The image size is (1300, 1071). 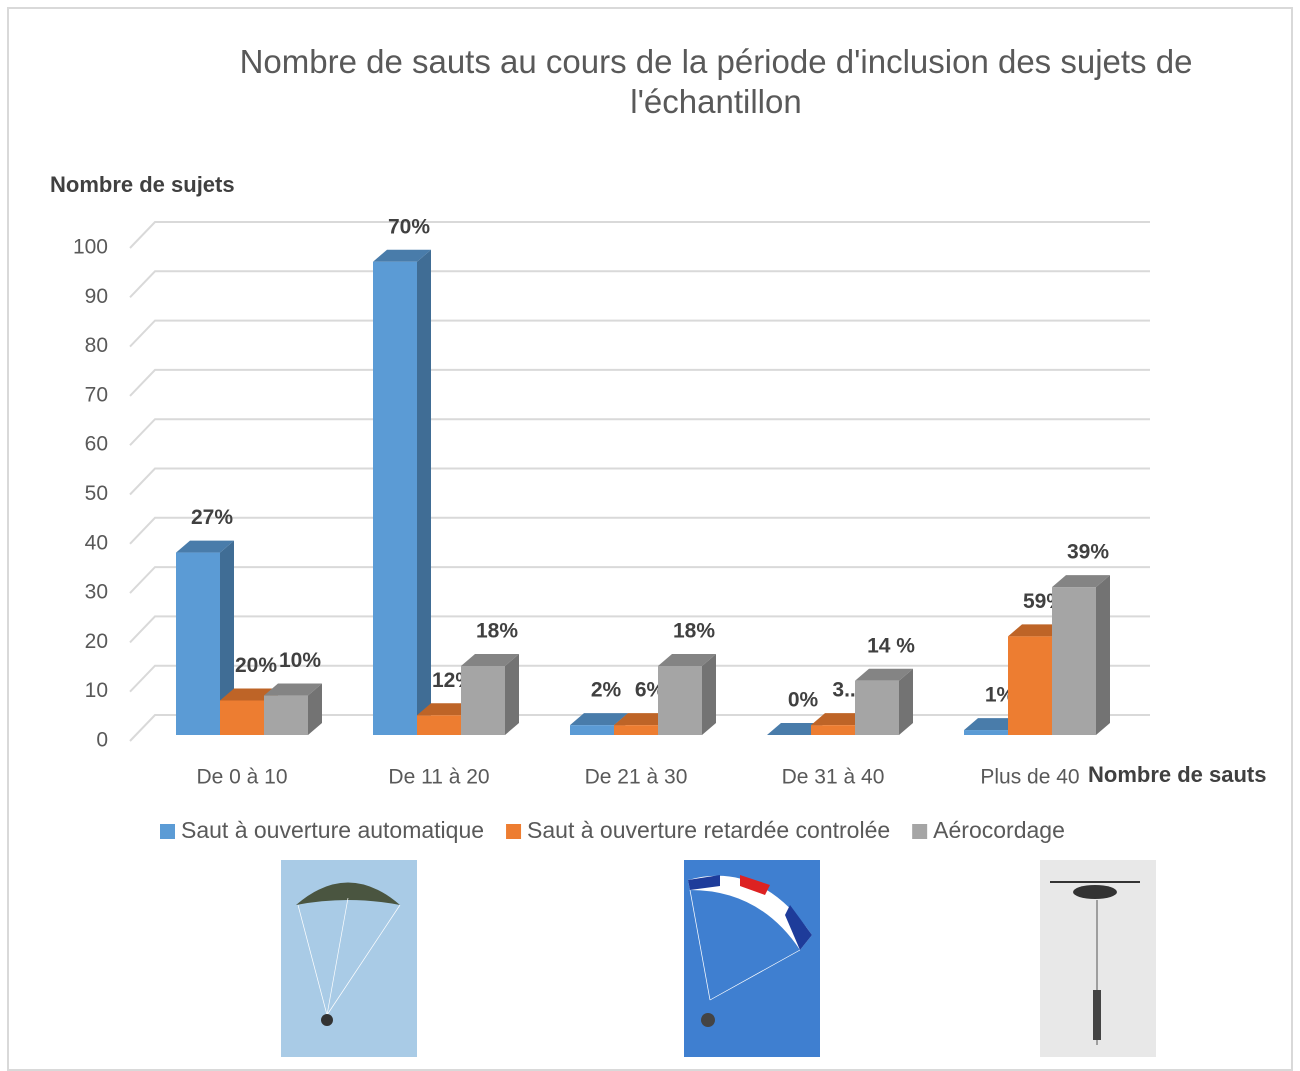 I want to click on y-tick-label: 50, so click(x=96, y=493).